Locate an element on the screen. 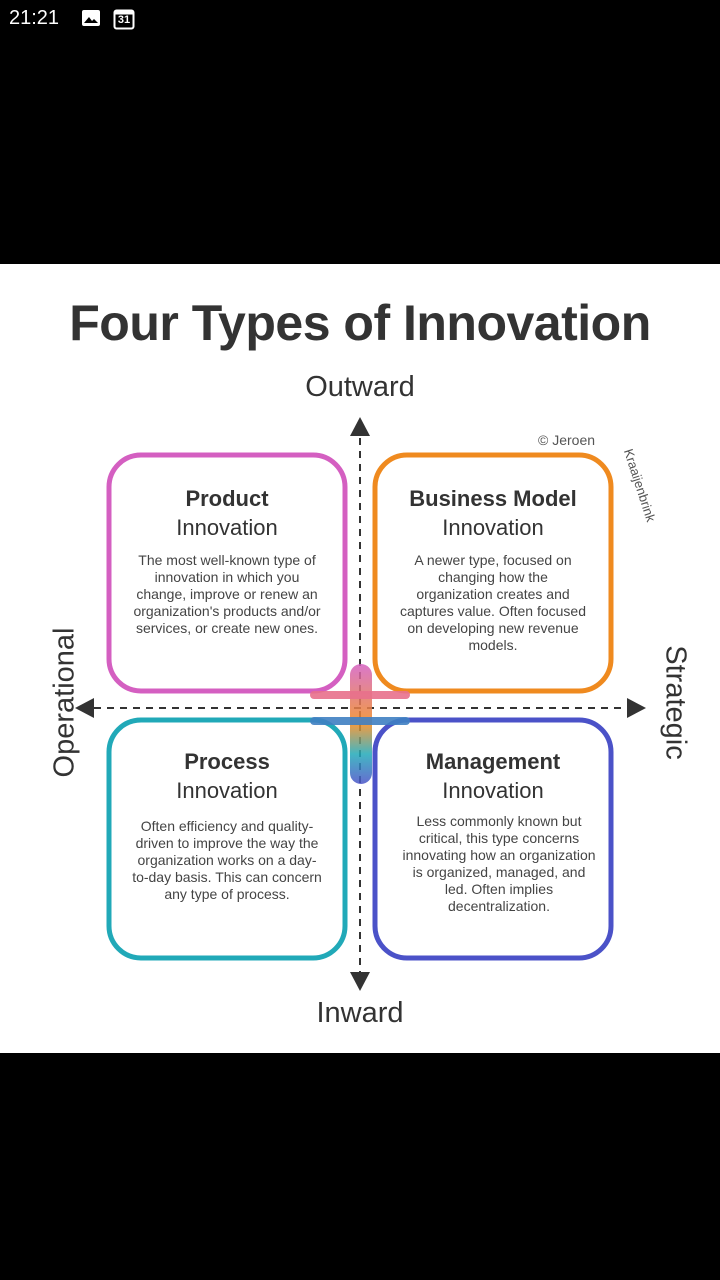  business-model-innovation-box is located at coordinates (493, 573).